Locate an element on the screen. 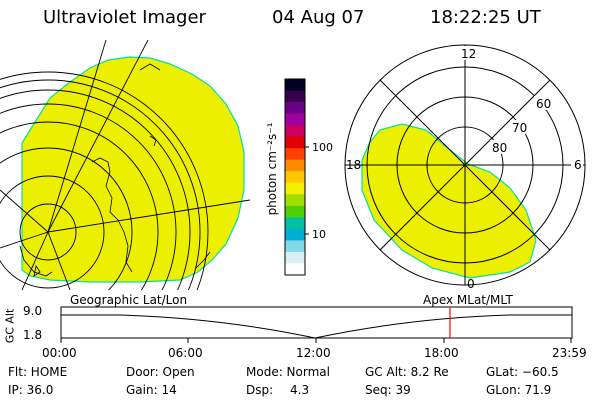 The width and height of the screenshot is (600, 400). altitude-axis-label-box: GC Alt is located at coordinates (10, 326).